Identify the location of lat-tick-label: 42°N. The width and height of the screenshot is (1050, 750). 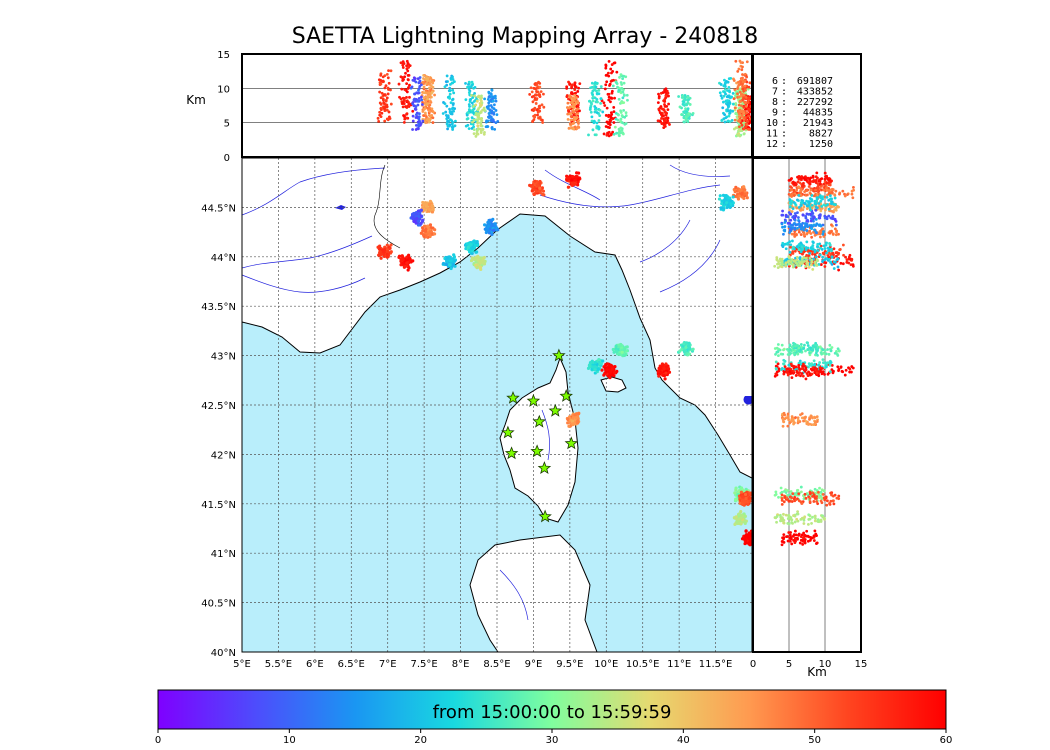
(223, 455).